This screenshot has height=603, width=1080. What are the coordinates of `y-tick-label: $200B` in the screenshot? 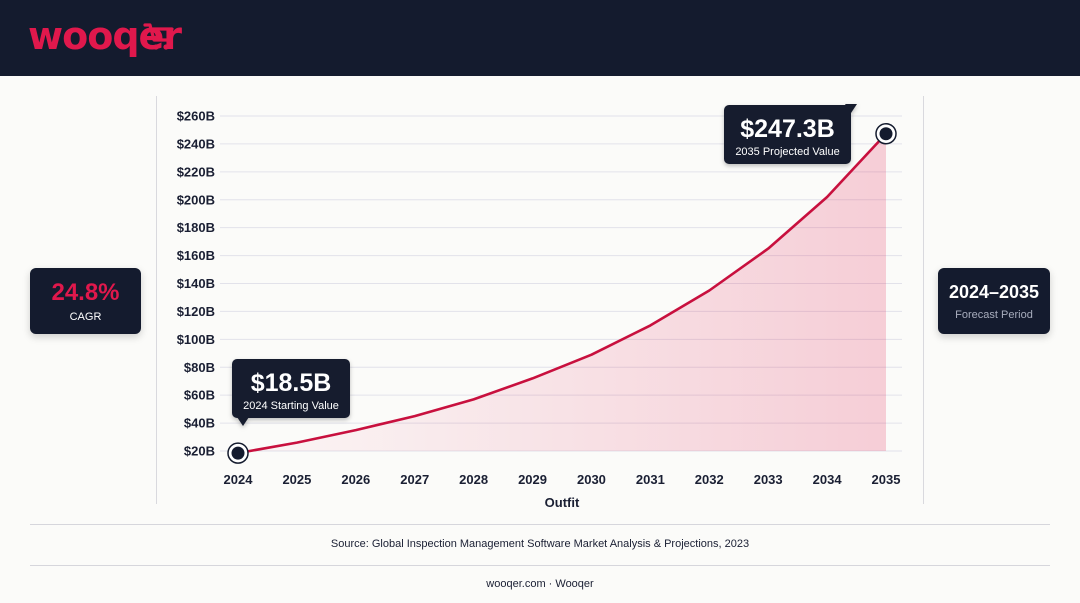 It's located at (196, 199).